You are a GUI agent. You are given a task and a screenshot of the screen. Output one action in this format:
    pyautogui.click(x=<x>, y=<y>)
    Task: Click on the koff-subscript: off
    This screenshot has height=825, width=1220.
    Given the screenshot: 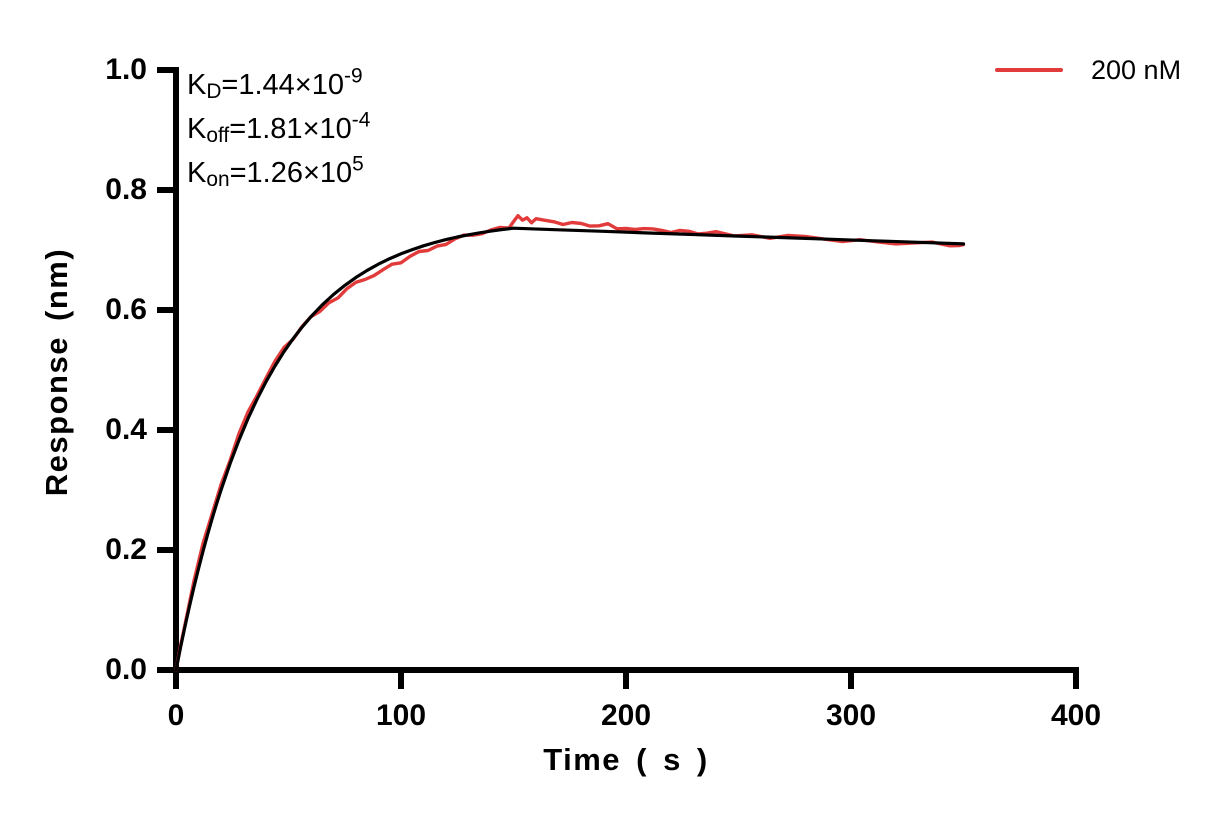 What is the action you would take?
    pyautogui.click(x=218, y=135)
    